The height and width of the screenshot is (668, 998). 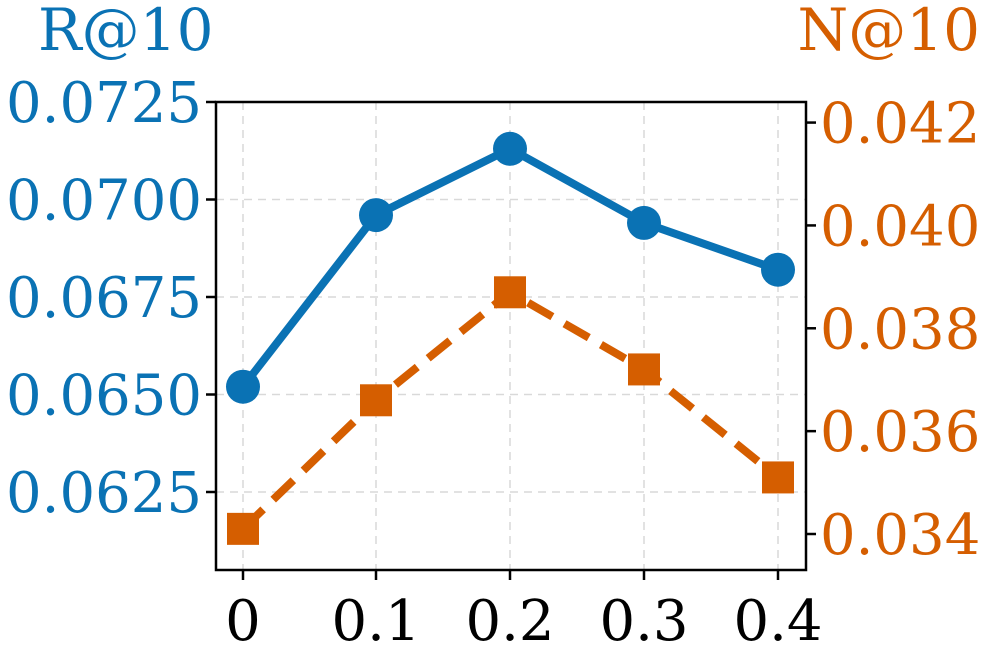 I want to click on right-tick-label-3: 0.040, so click(x=900, y=226).